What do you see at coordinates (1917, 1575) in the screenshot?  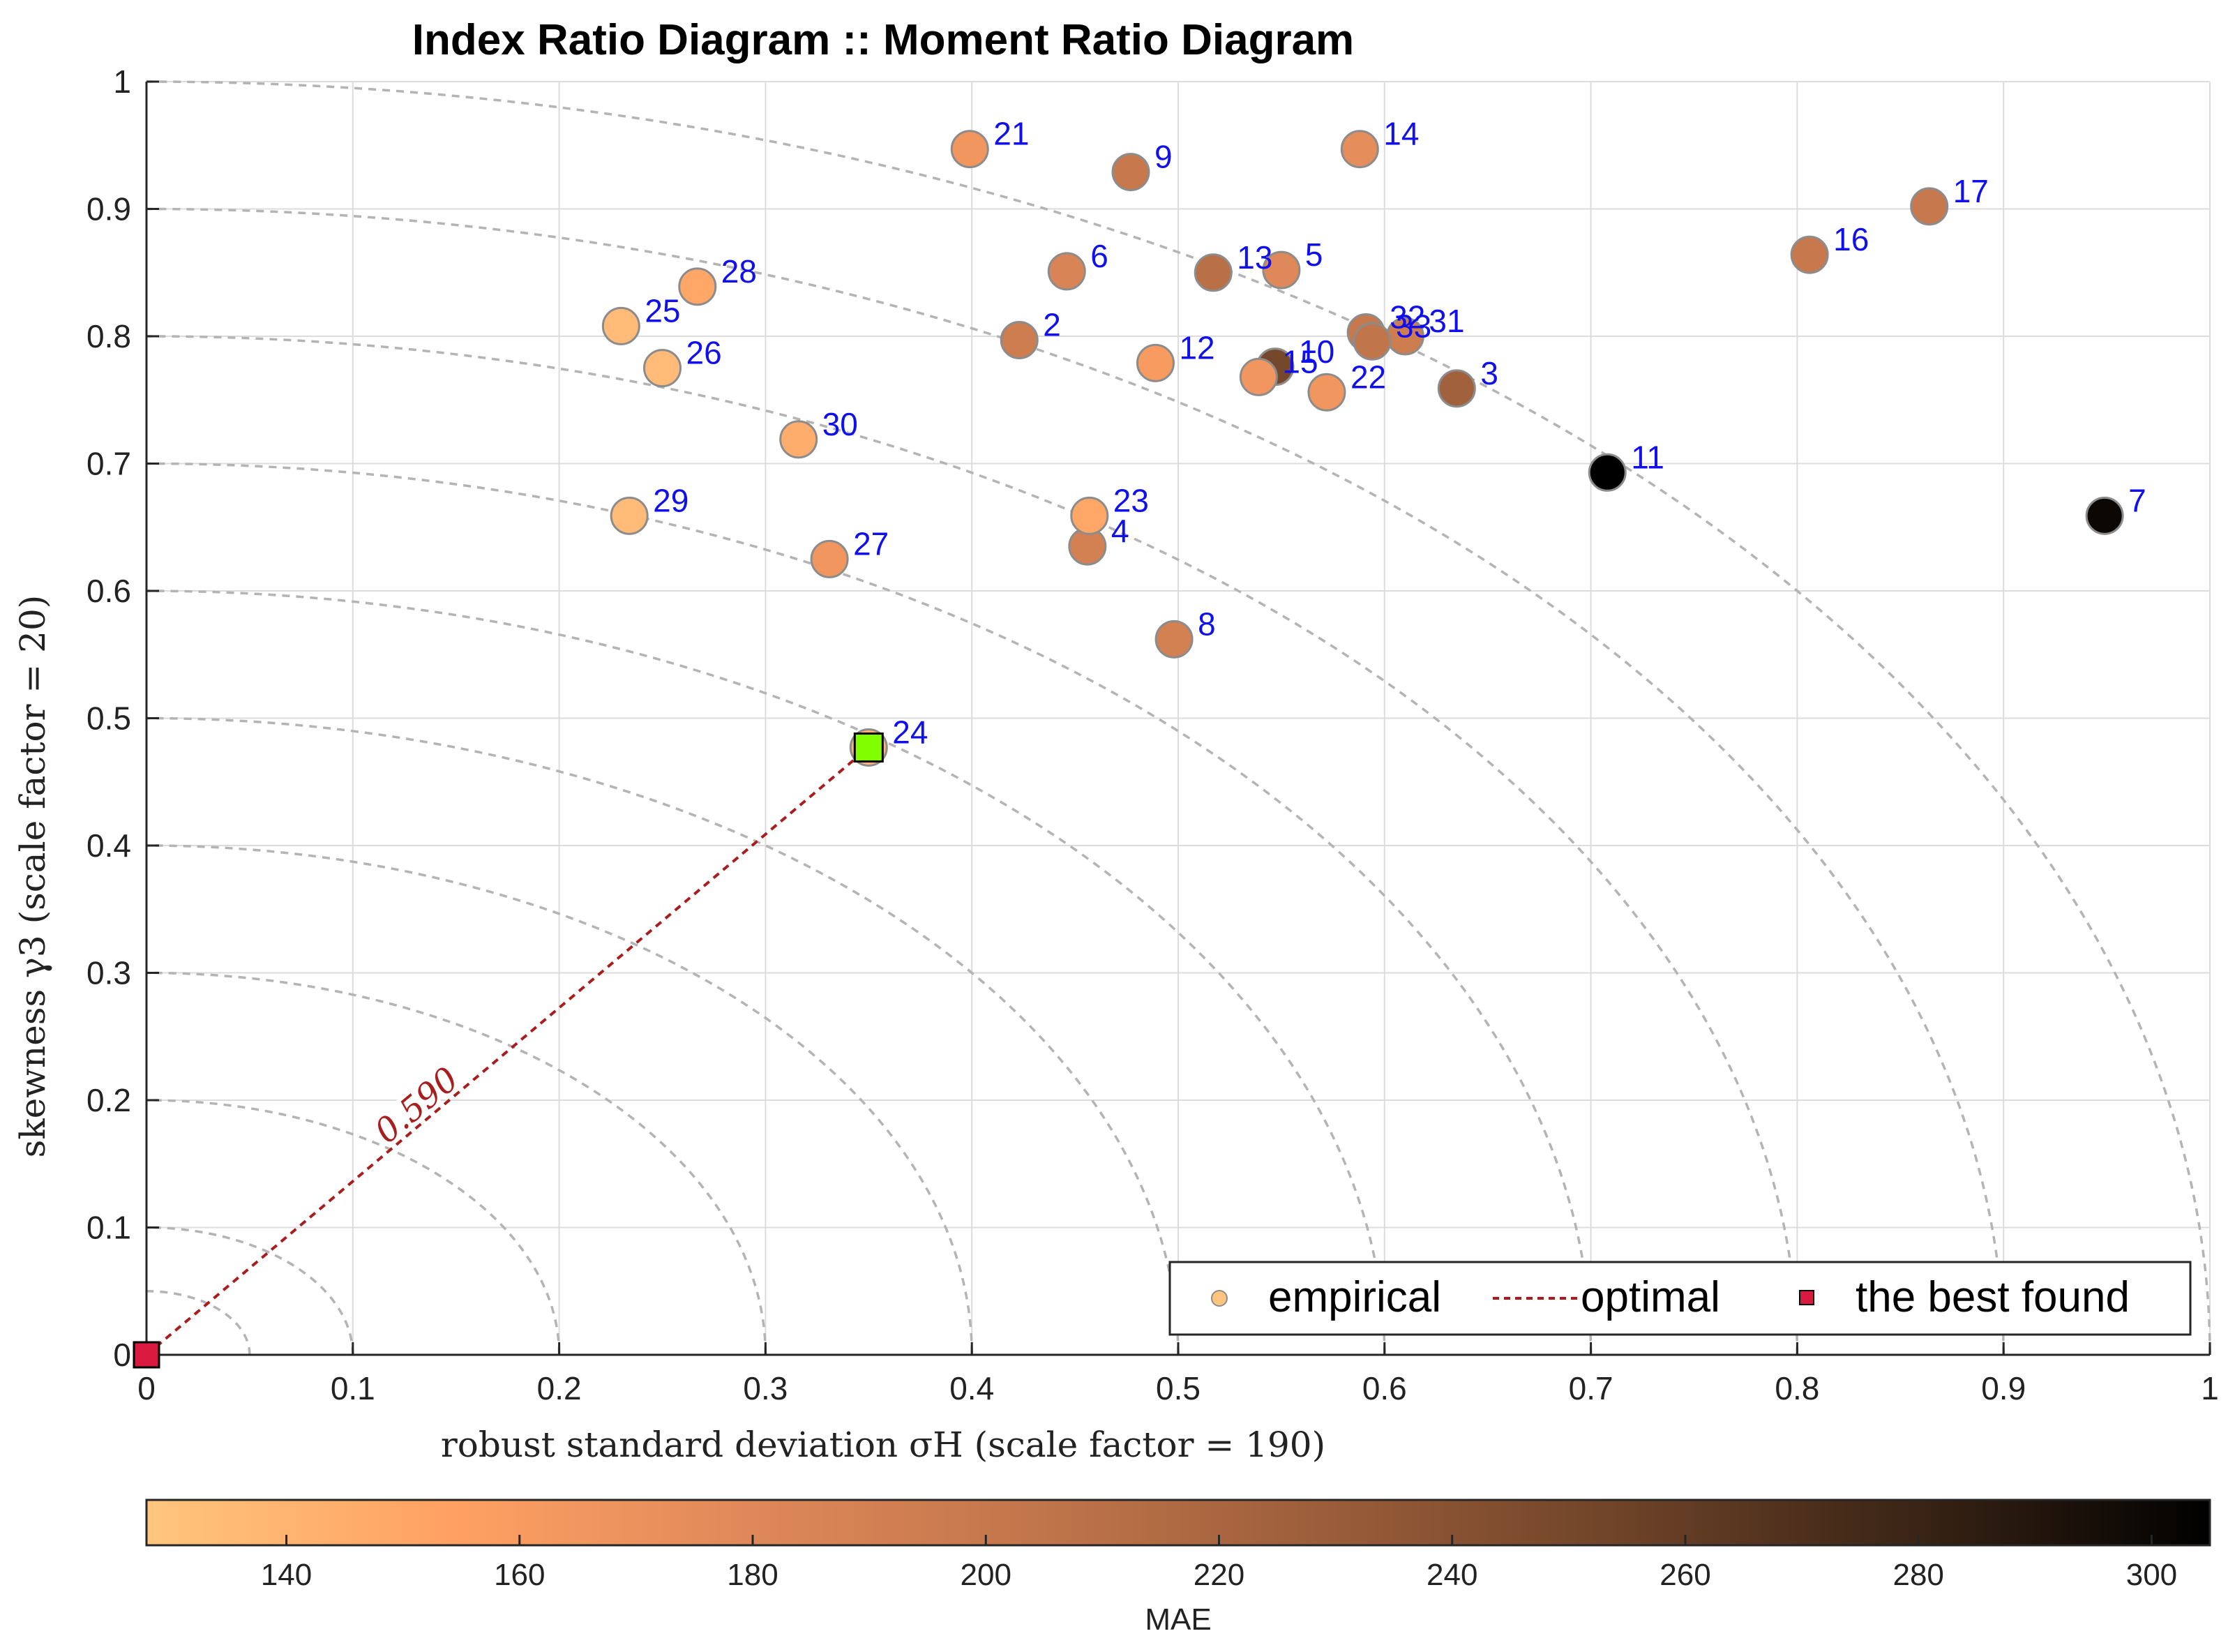 I see `colorbar-tick-label-7: 280` at bounding box center [1917, 1575].